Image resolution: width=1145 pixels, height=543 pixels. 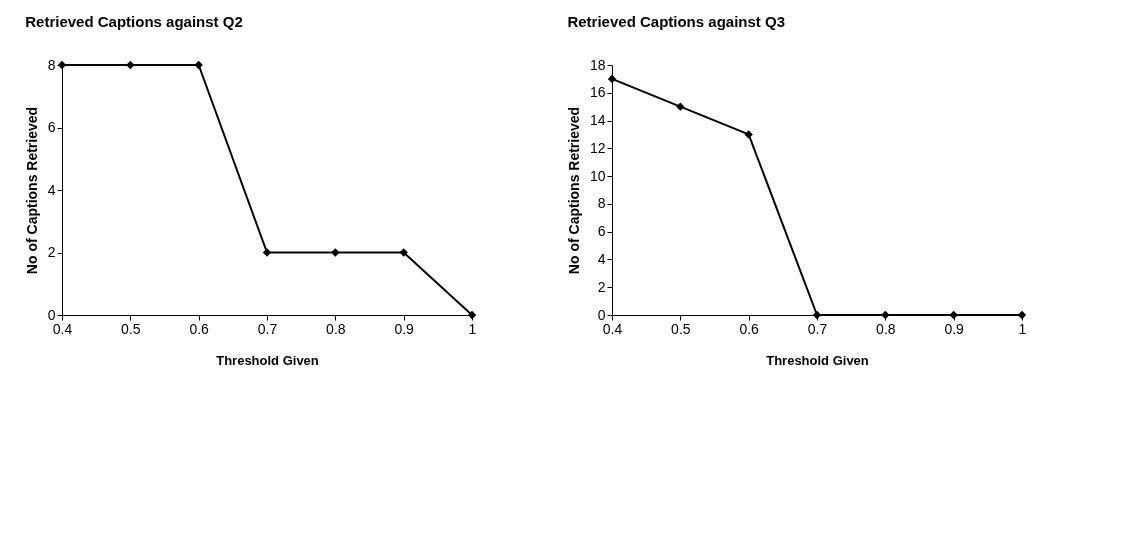 What do you see at coordinates (134, 21) in the screenshot?
I see `chart-title: Retrieved Captions against Q2` at bounding box center [134, 21].